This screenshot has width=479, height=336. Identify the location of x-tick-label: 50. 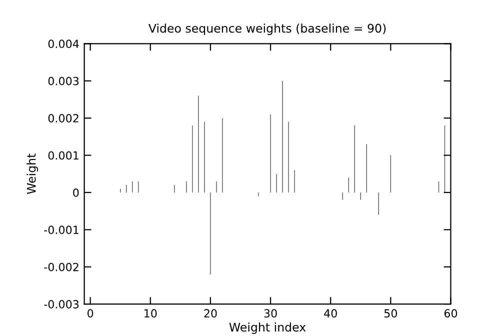
(390, 313).